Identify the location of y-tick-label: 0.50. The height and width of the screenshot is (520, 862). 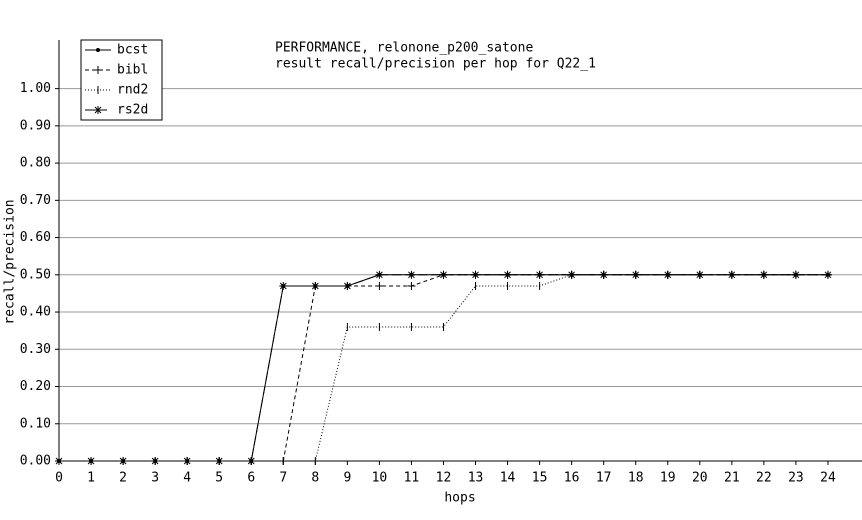
(35, 274).